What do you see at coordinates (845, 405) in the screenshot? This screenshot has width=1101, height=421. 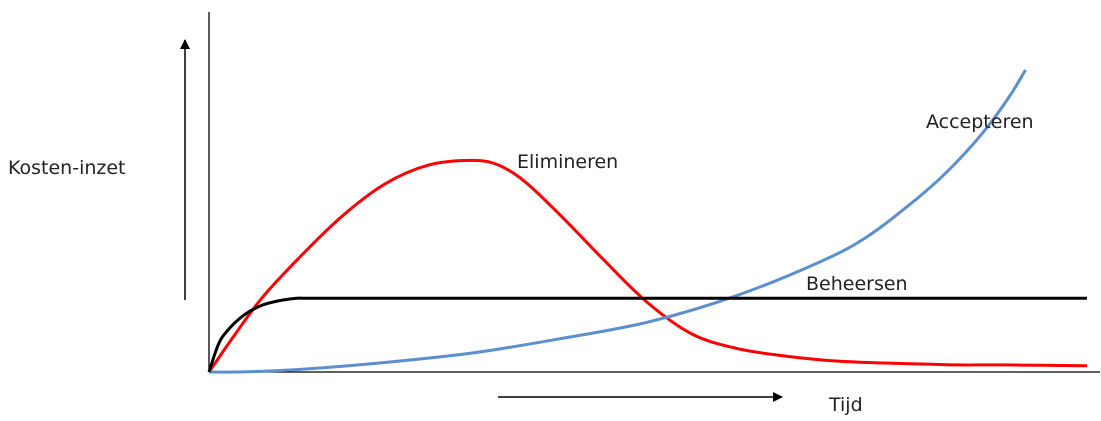 I see `x-axis-label: Tijd` at bounding box center [845, 405].